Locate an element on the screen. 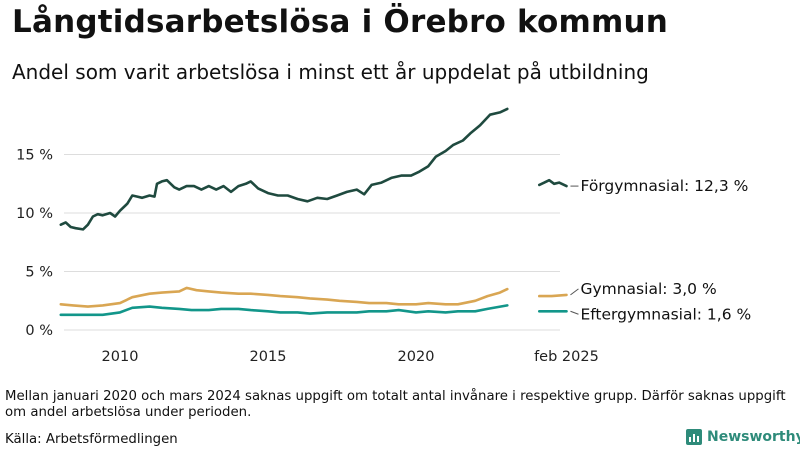 Image resolution: width=800 pixels, height=450 pixels. y-tick-label: 15 % is located at coordinates (34, 156).